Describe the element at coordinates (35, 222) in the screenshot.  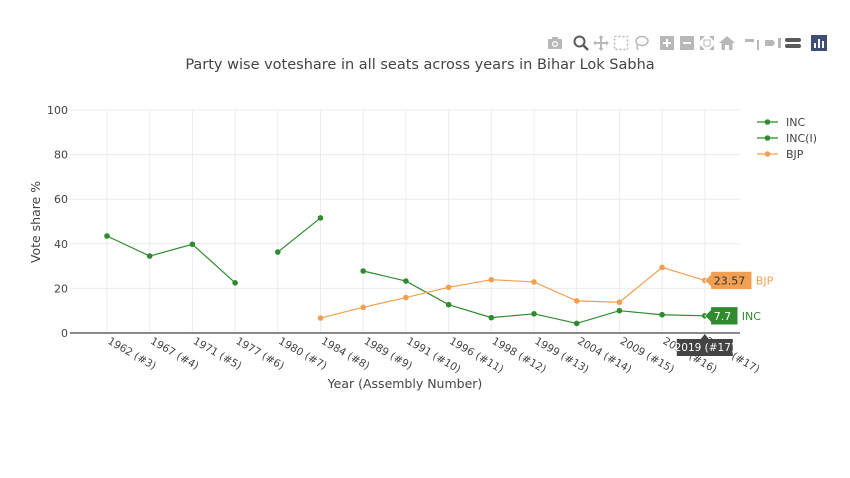
I see `y-axis-title: Vote share %` at that location.